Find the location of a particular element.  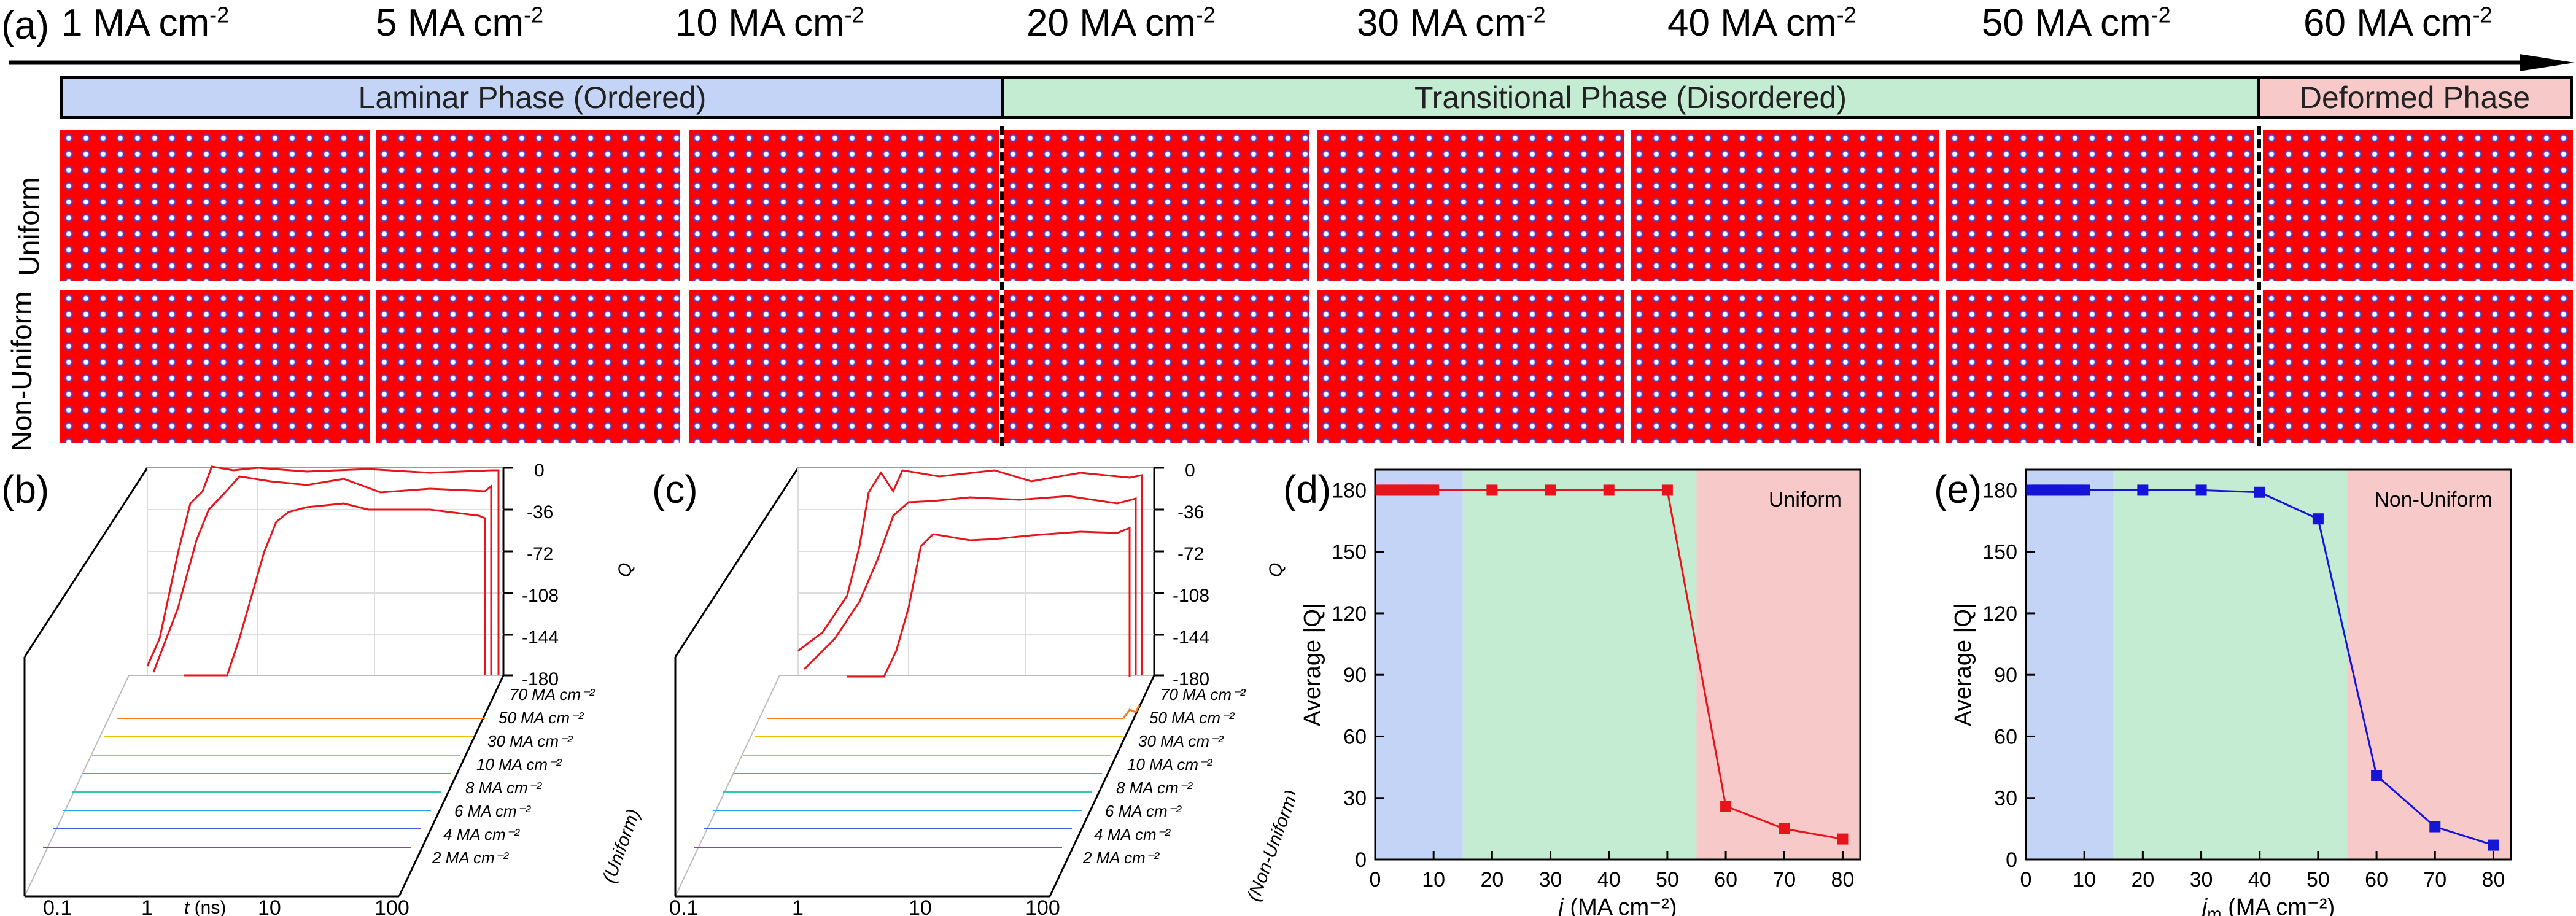

e-xtick-50: 50 is located at coordinates (2318, 879).